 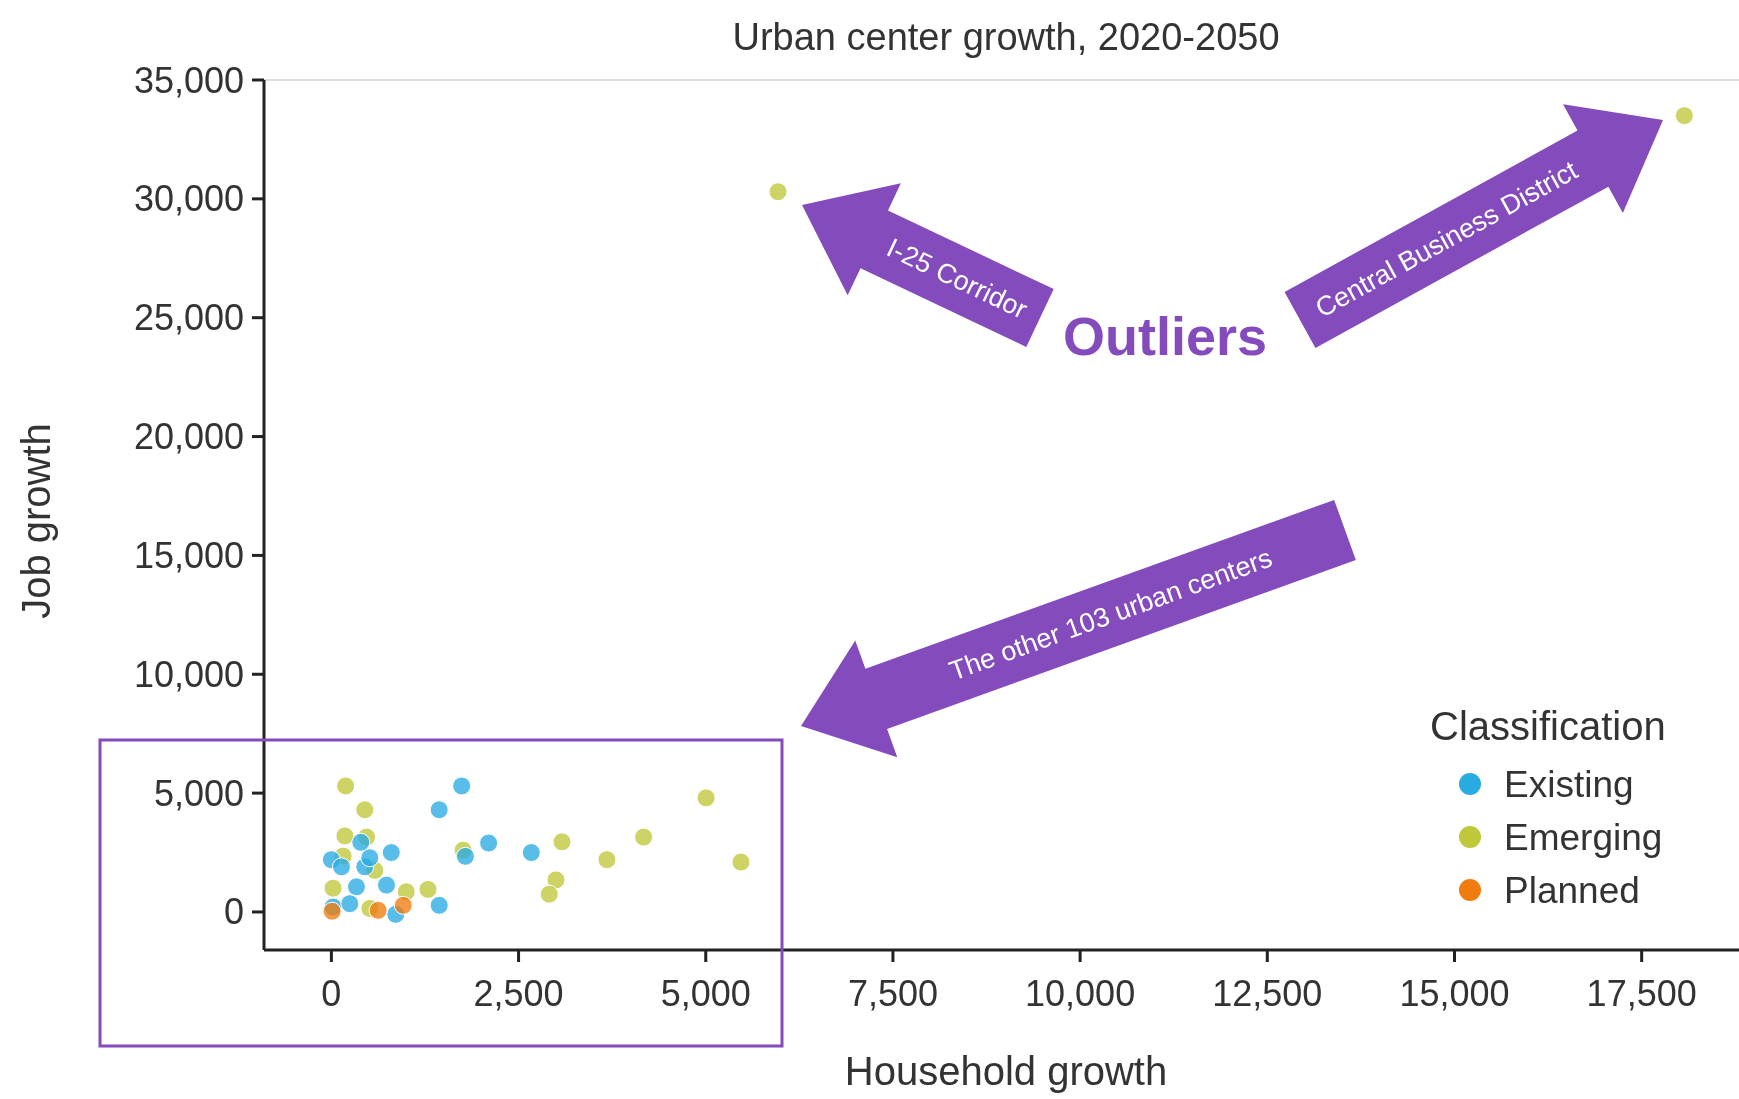 What do you see at coordinates (188, 437) in the screenshot?
I see `y-tick-label: 20,000` at bounding box center [188, 437].